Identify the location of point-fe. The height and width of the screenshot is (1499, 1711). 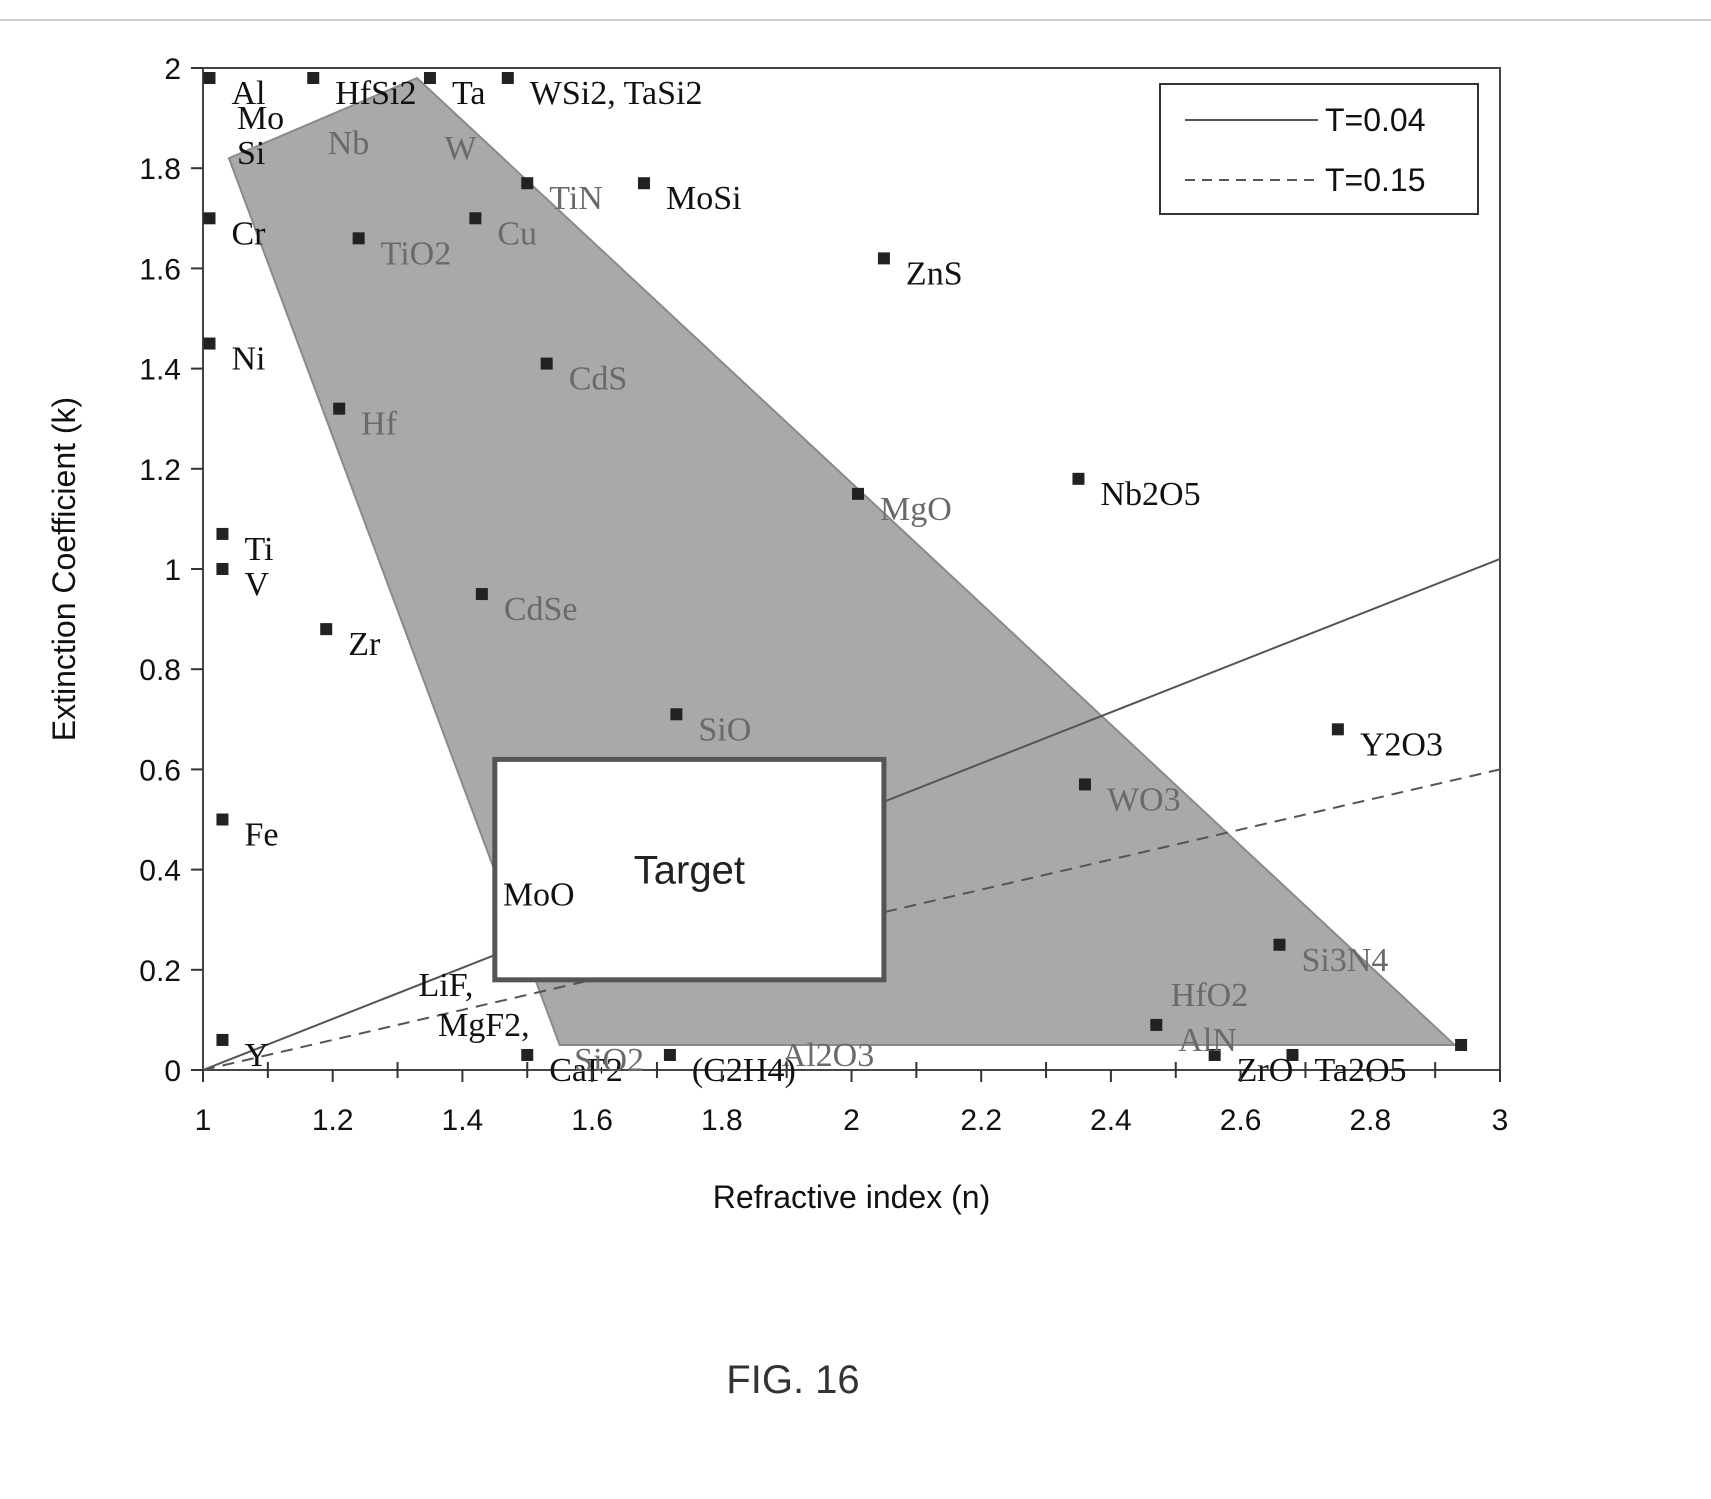
(222, 819).